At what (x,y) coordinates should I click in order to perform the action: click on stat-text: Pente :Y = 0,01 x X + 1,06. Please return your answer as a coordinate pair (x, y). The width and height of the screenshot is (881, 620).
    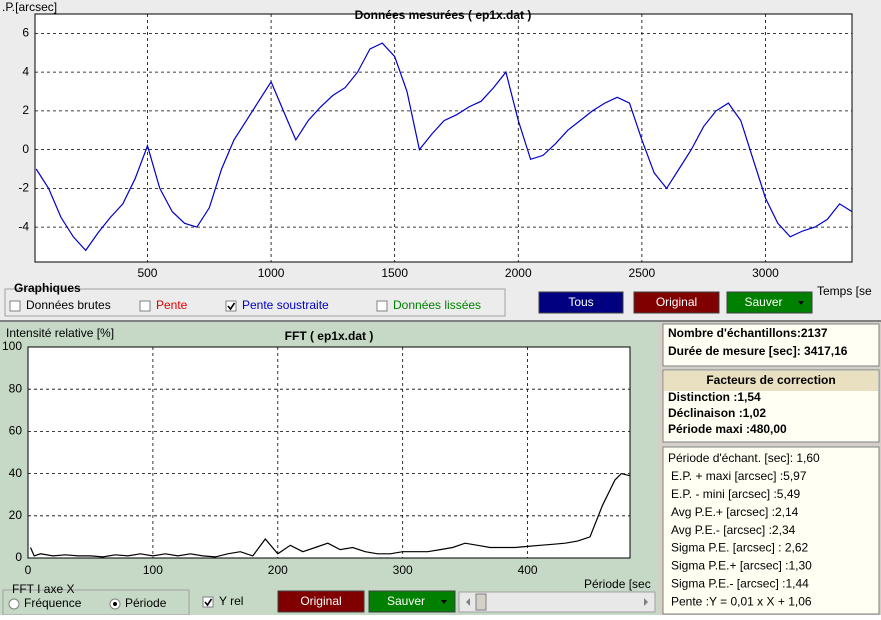
    Looking at the image, I should click on (741, 601).